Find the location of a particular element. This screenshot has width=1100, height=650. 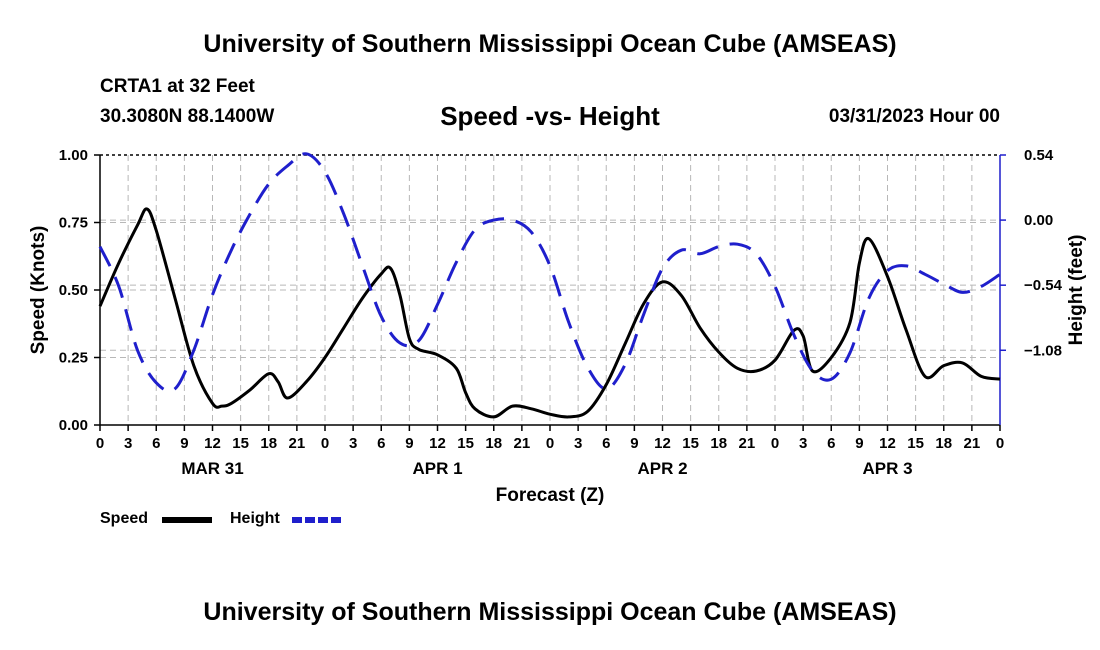

legend-speed-label: Speed is located at coordinates (124, 518).